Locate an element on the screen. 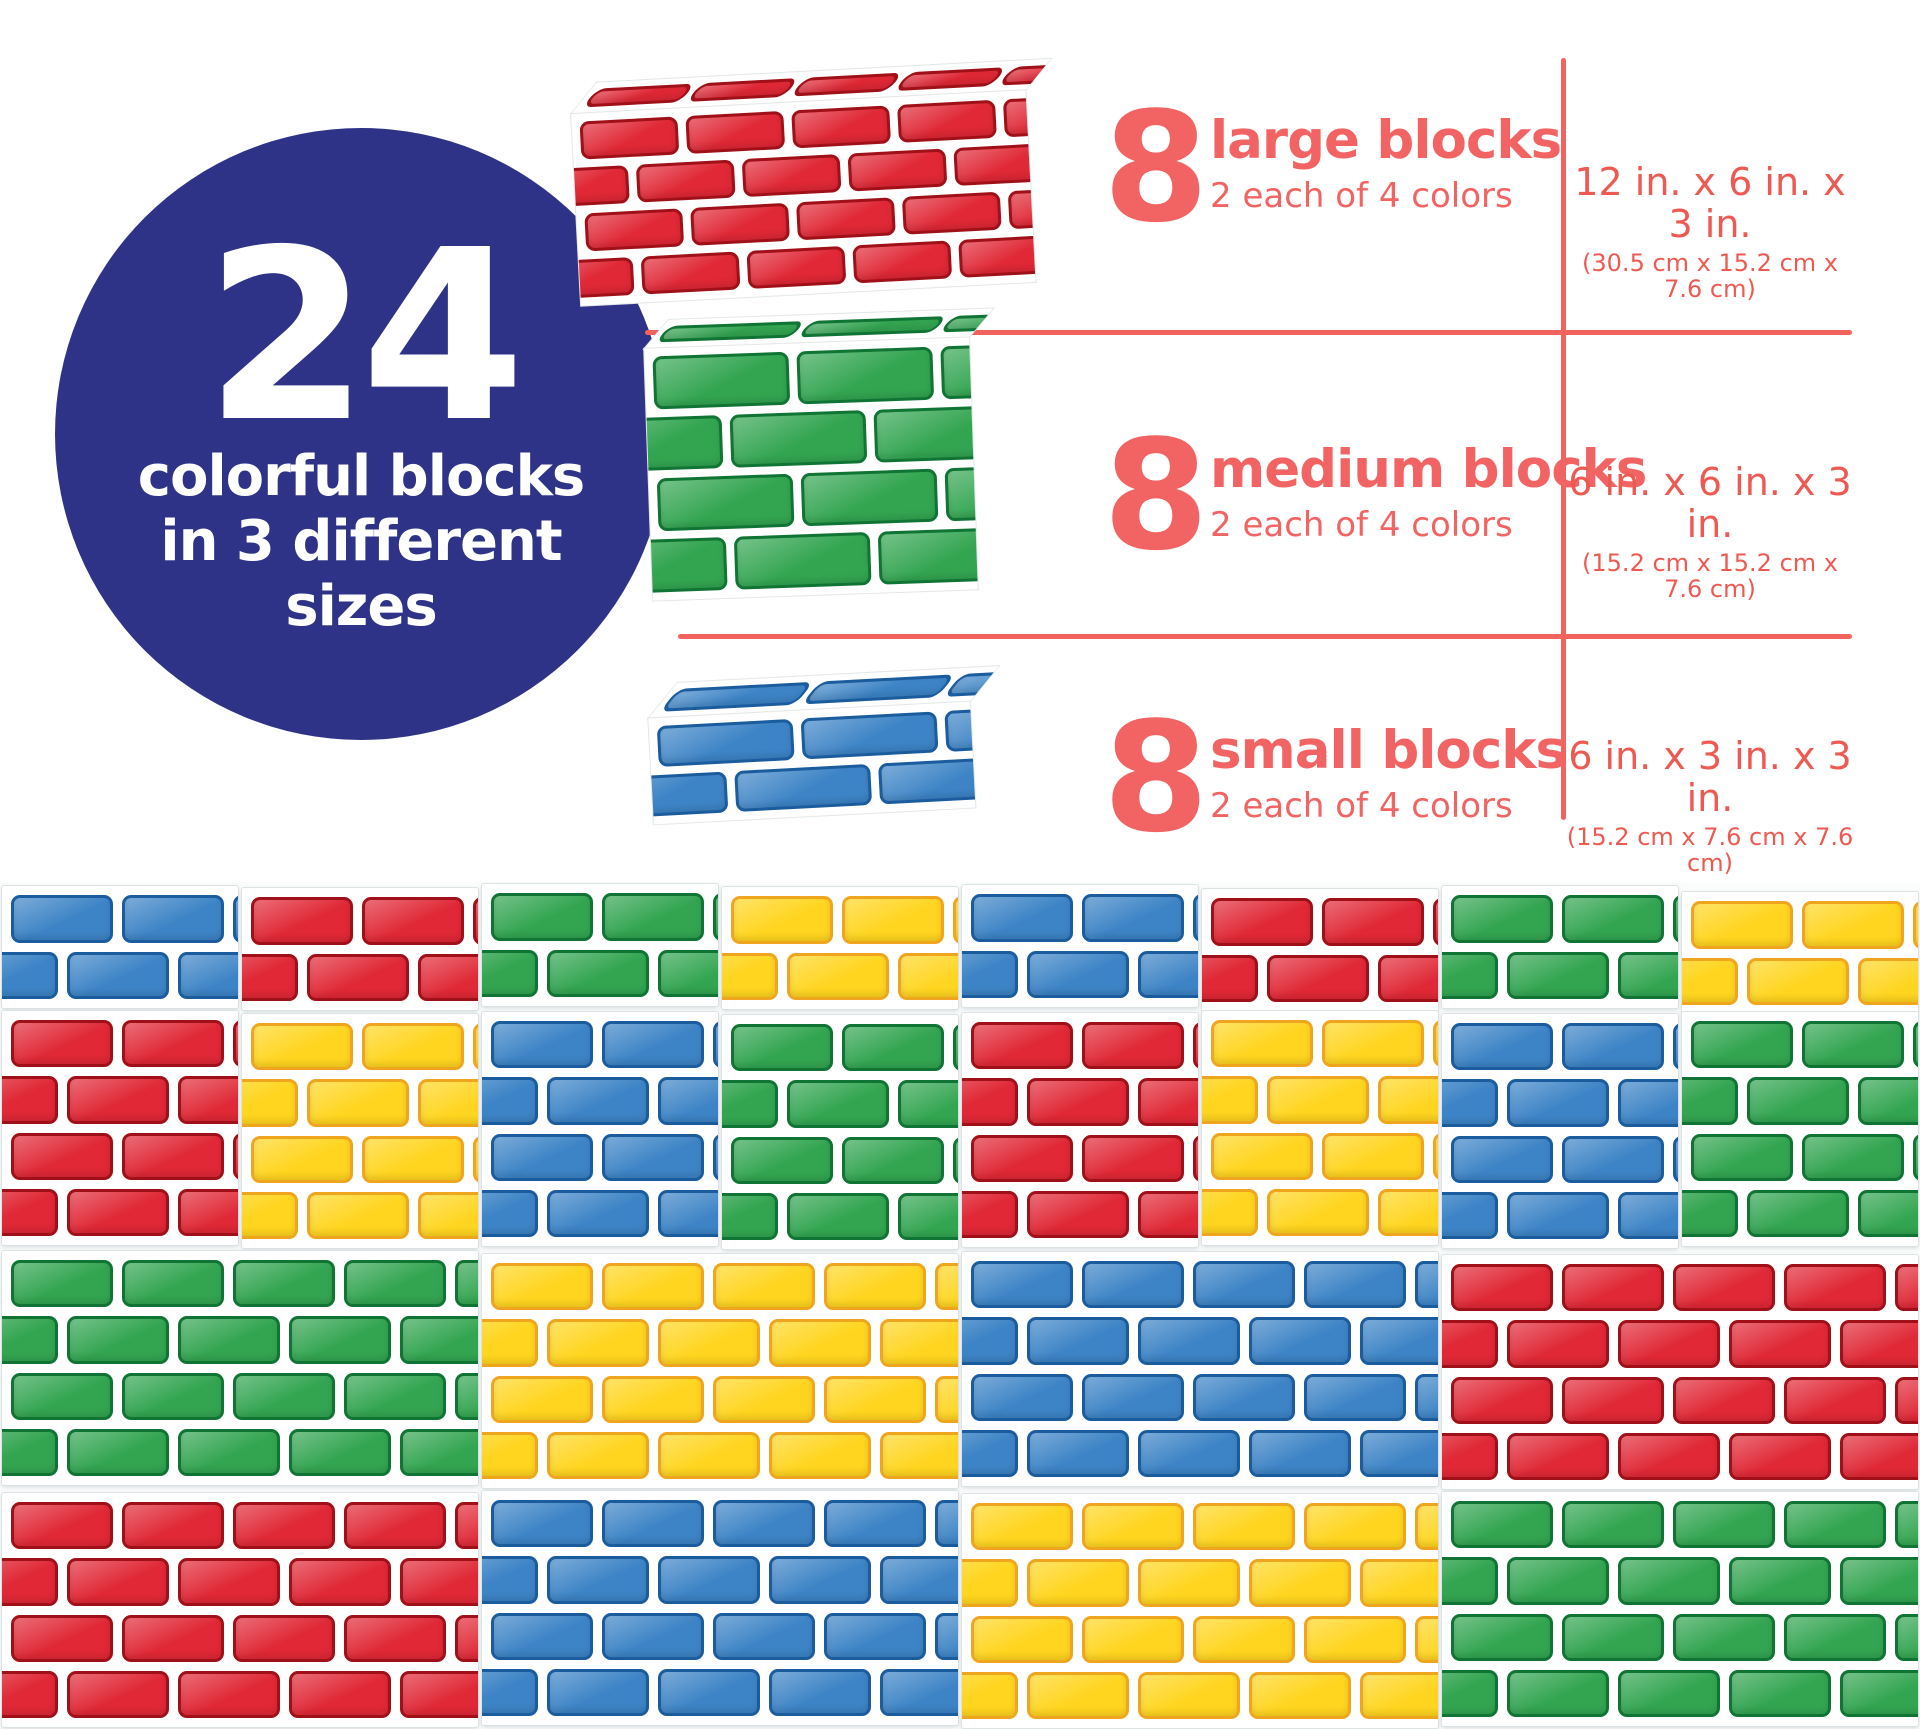  large-count: 8 is located at coordinates (1156, 167).